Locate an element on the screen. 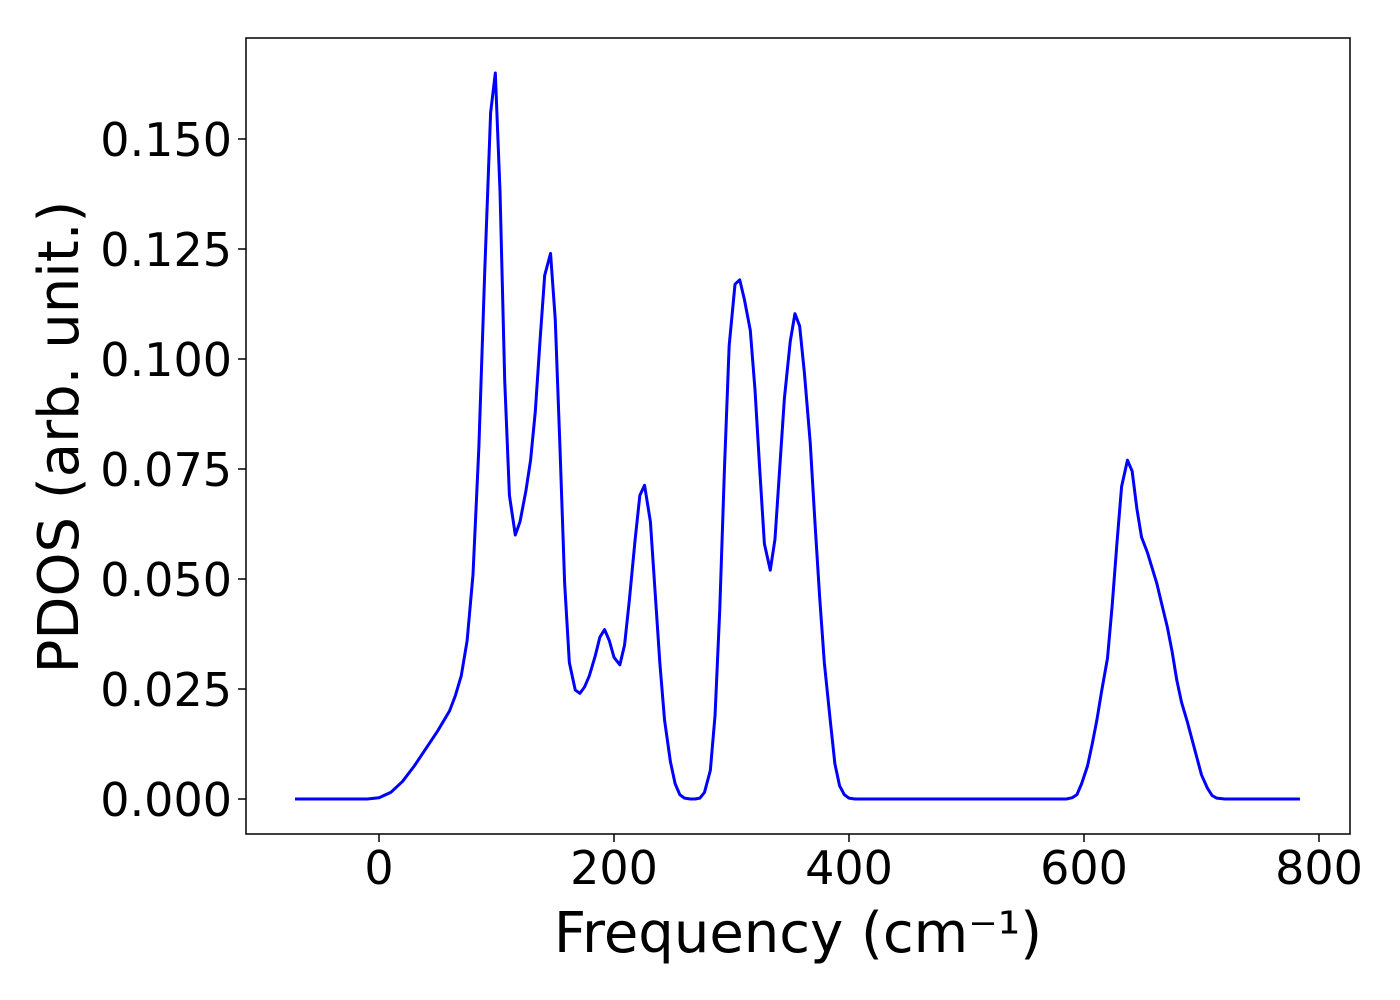 The width and height of the screenshot is (1400, 1000). y-tick-label: 0.000 is located at coordinates (166, 800).